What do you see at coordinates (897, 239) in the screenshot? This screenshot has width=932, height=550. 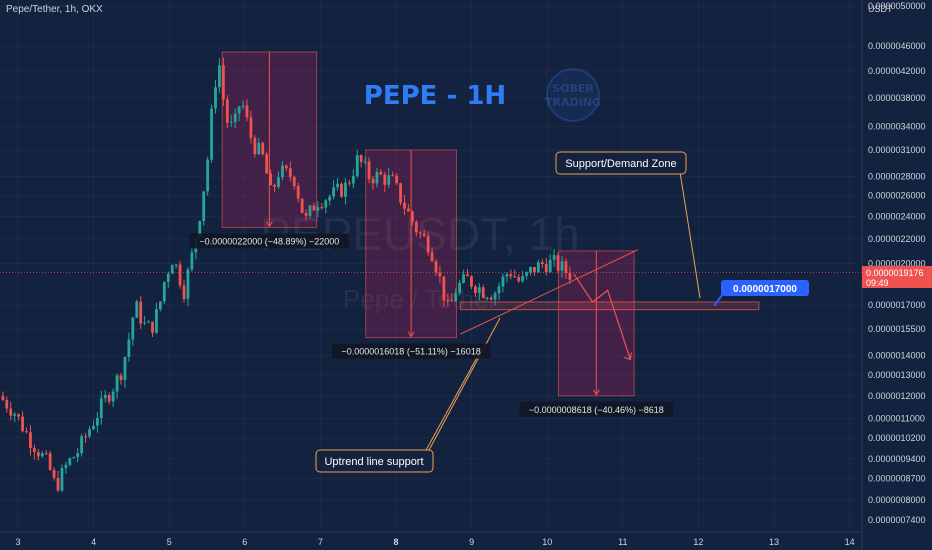 I see `price-tick-label: 0.0000022000` at bounding box center [897, 239].